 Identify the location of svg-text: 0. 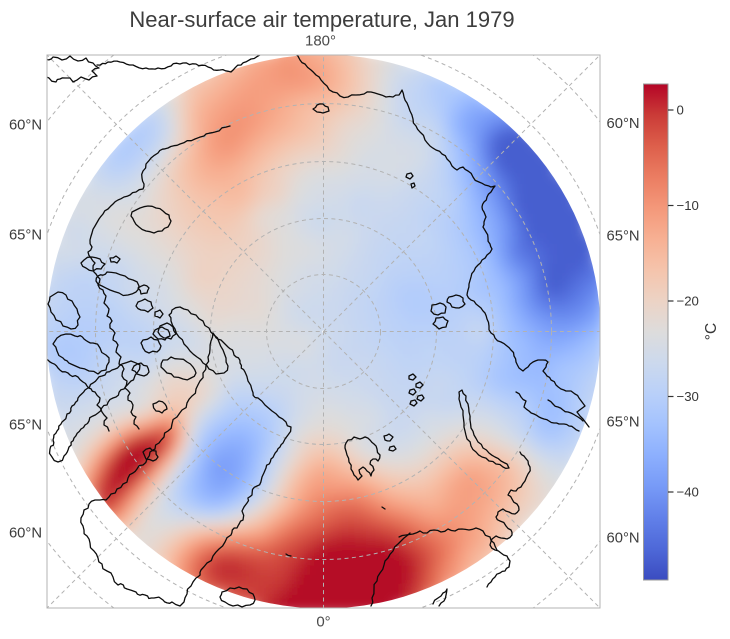
(680, 110).